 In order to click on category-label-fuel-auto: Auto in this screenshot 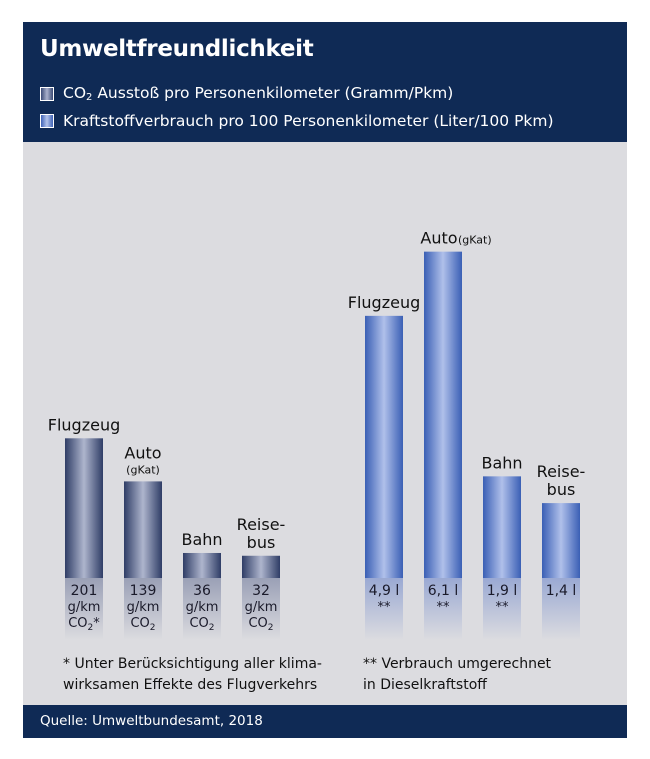, I will do `click(438, 238)`.